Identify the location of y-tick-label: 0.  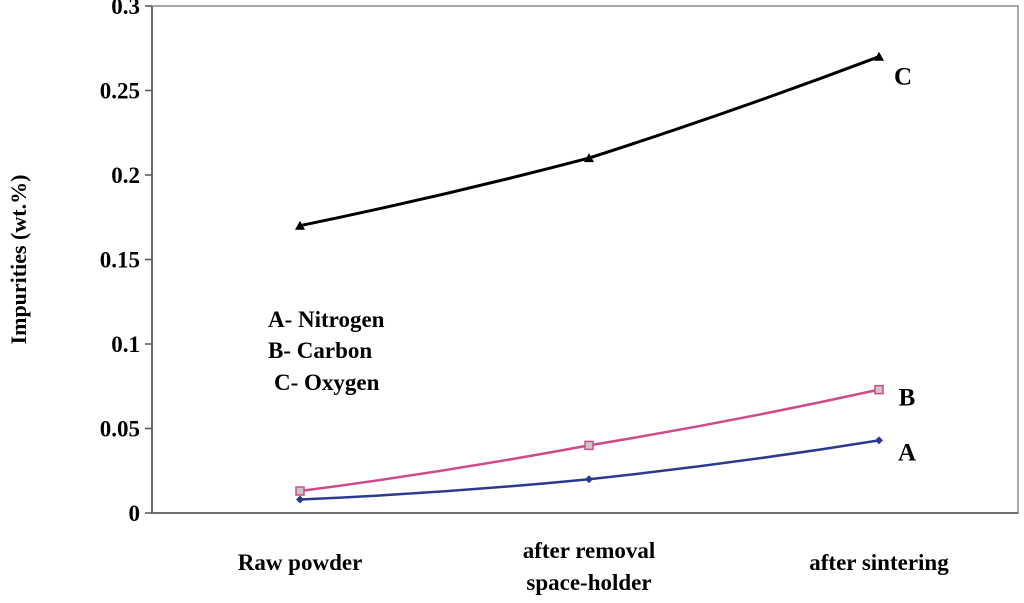
(135, 513).